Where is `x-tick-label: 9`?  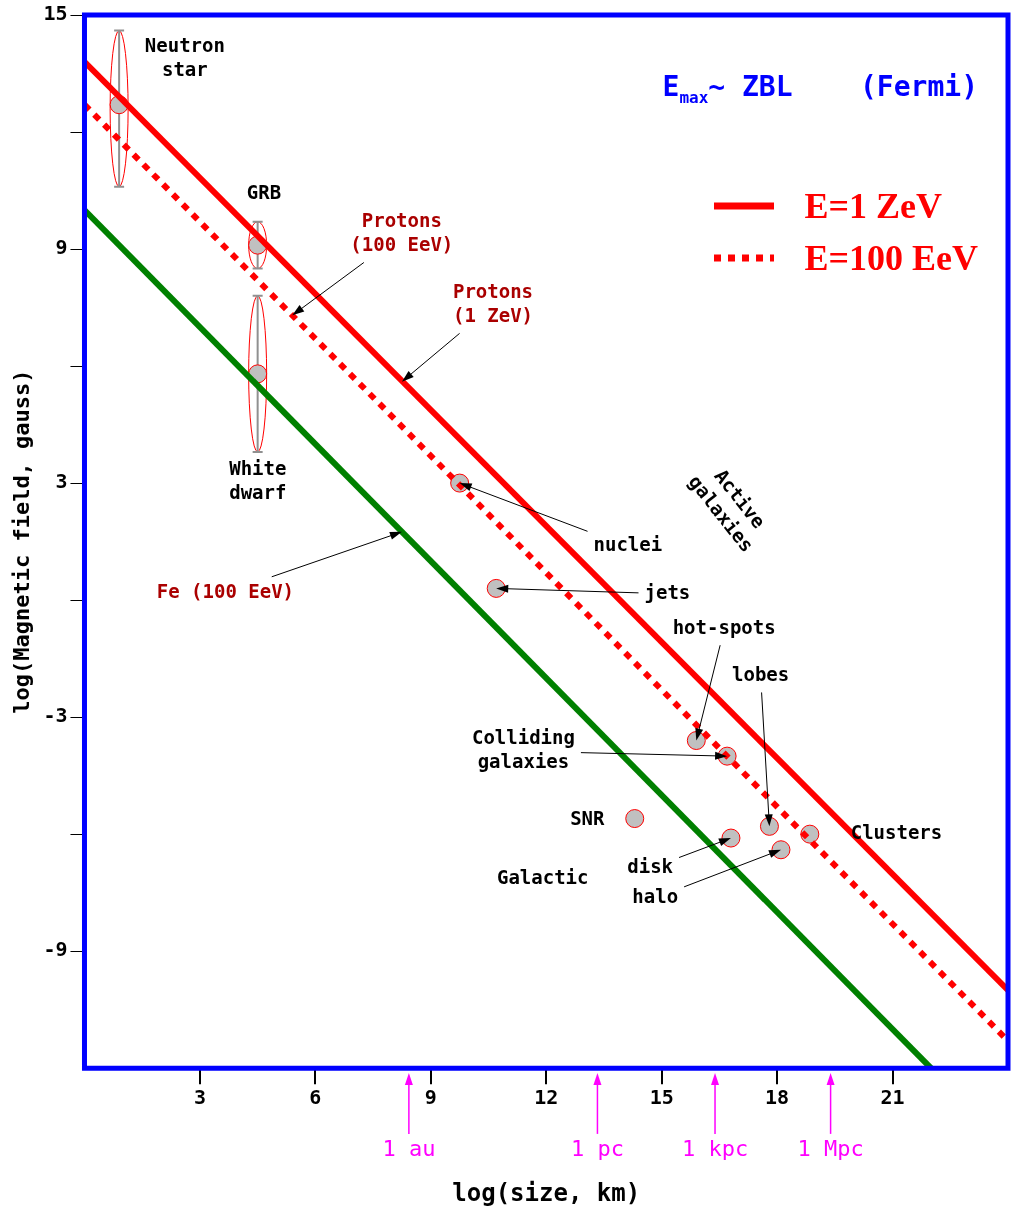
x-tick-label: 9 is located at coordinates (430, 1097).